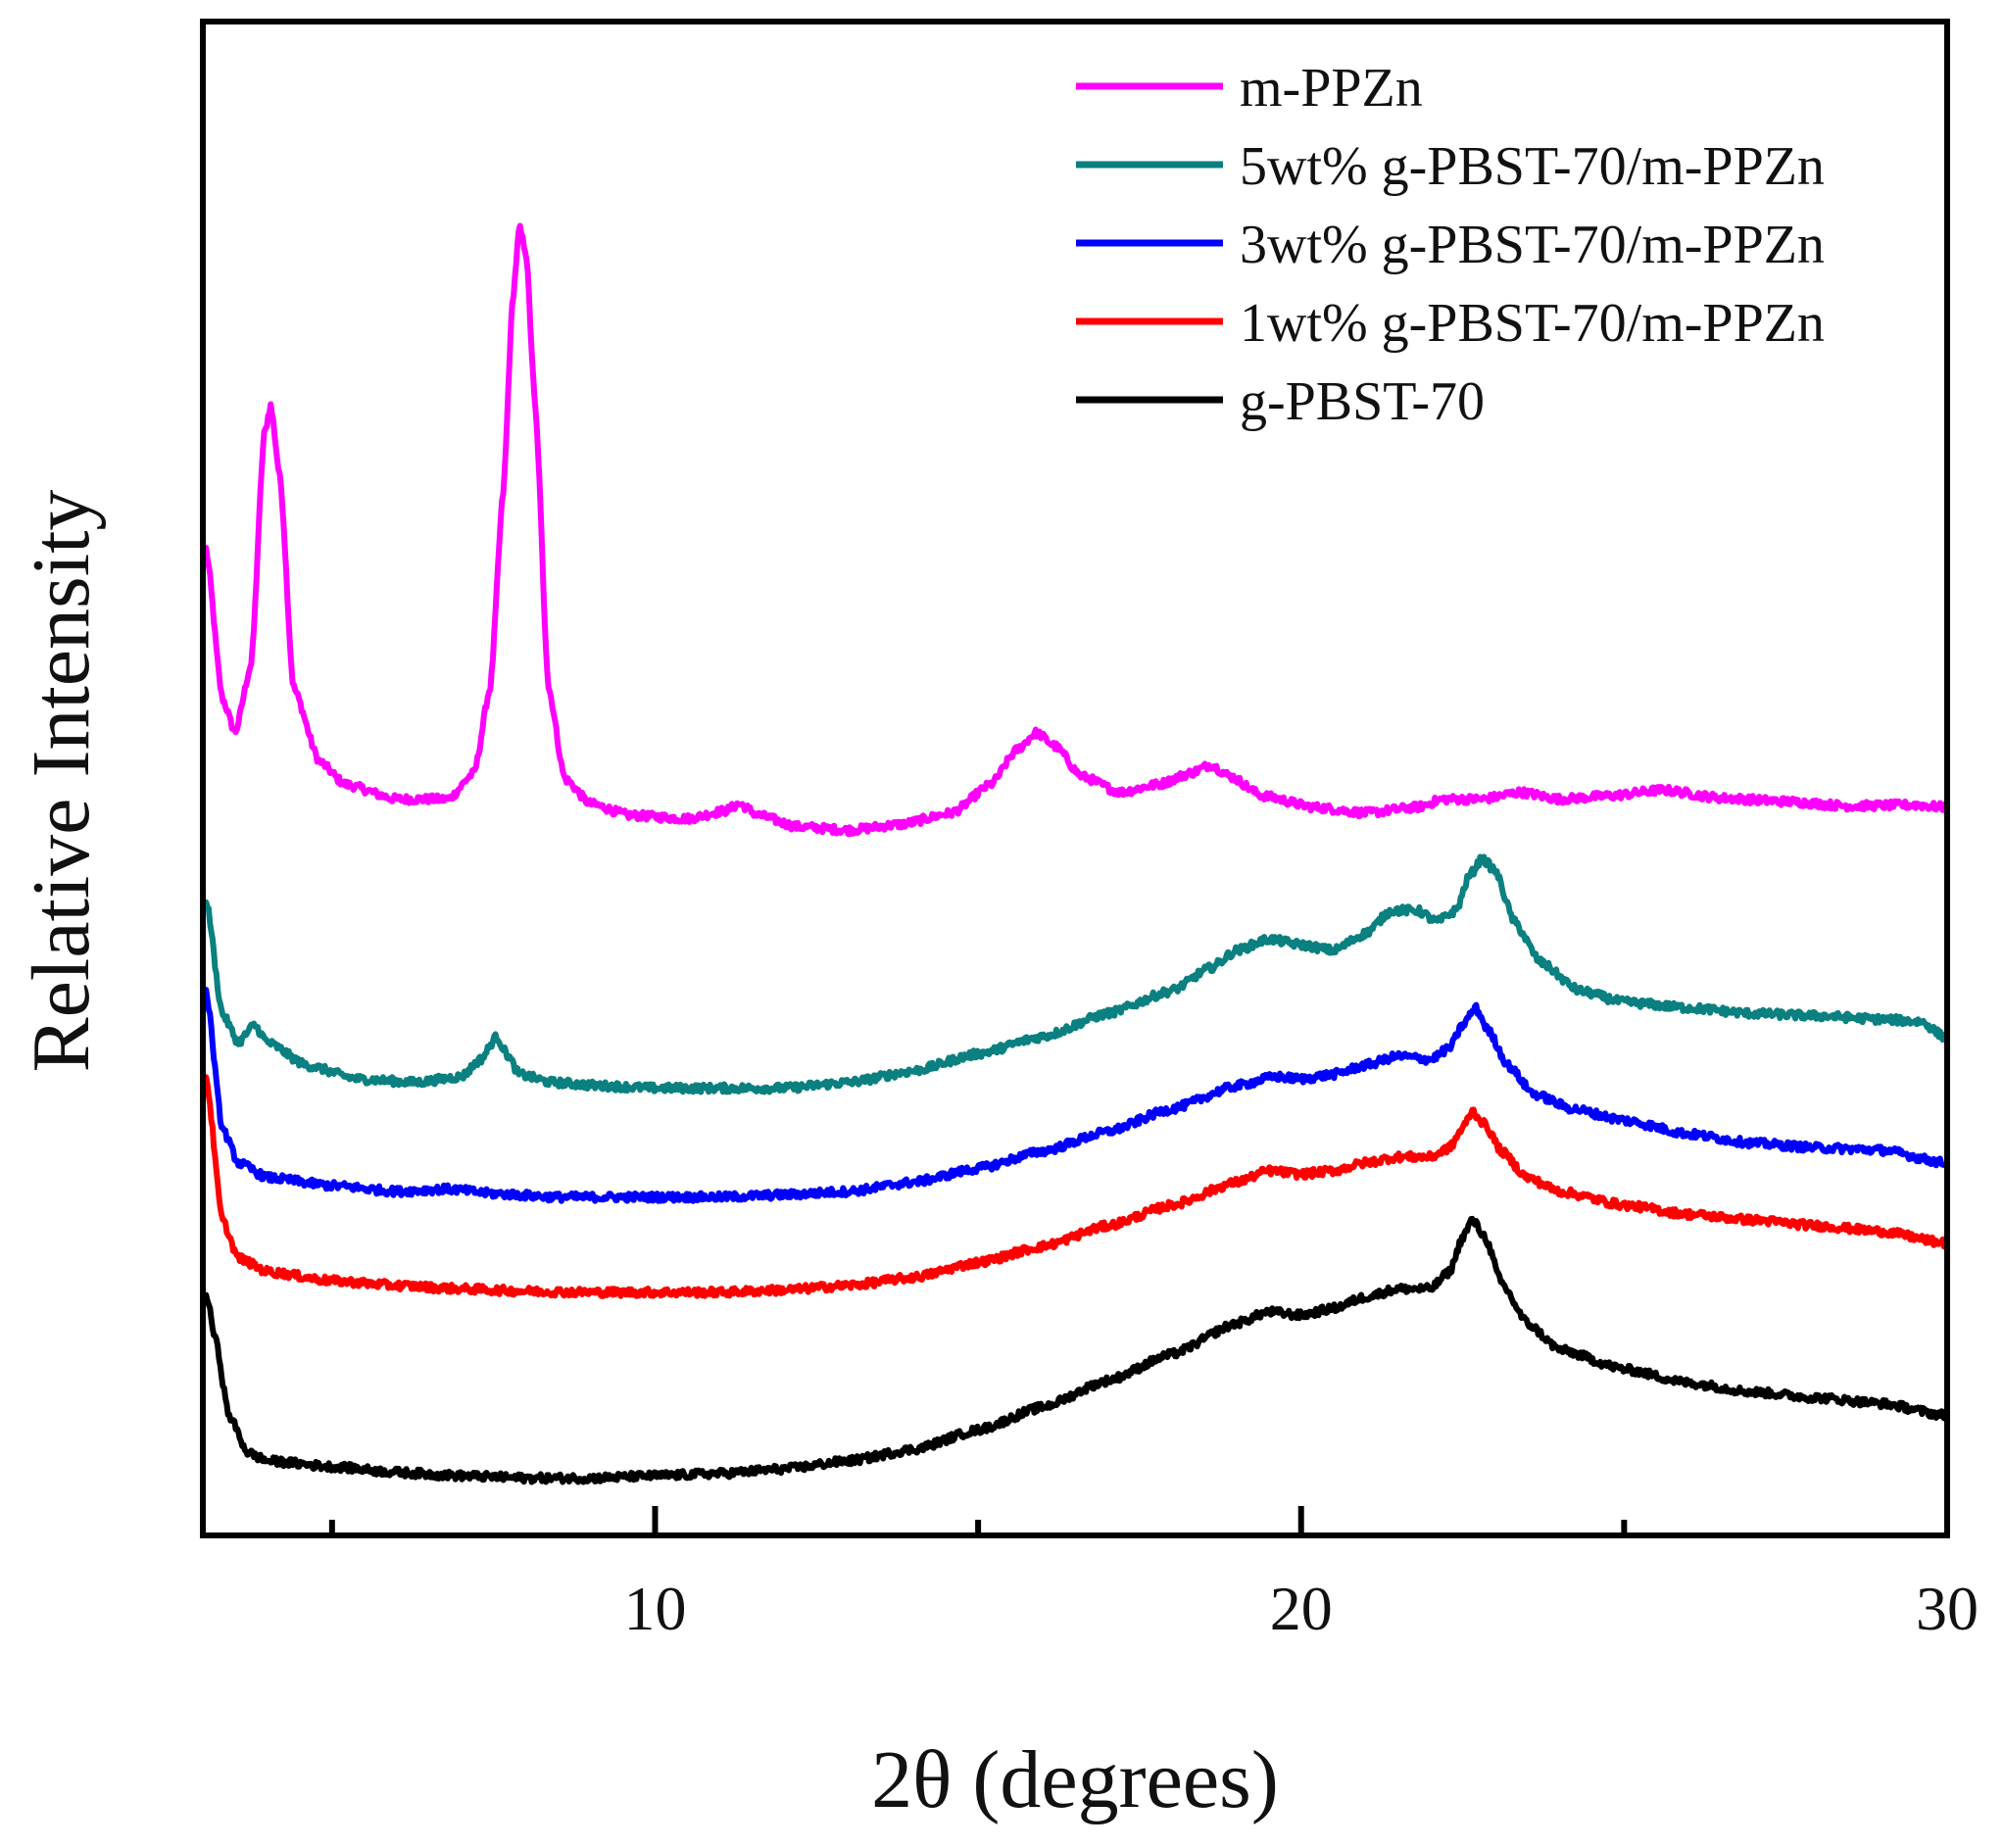  I want to click on series-line-1wtpct-g-pbst-70-m-ppzn, so click(1075, 1187).